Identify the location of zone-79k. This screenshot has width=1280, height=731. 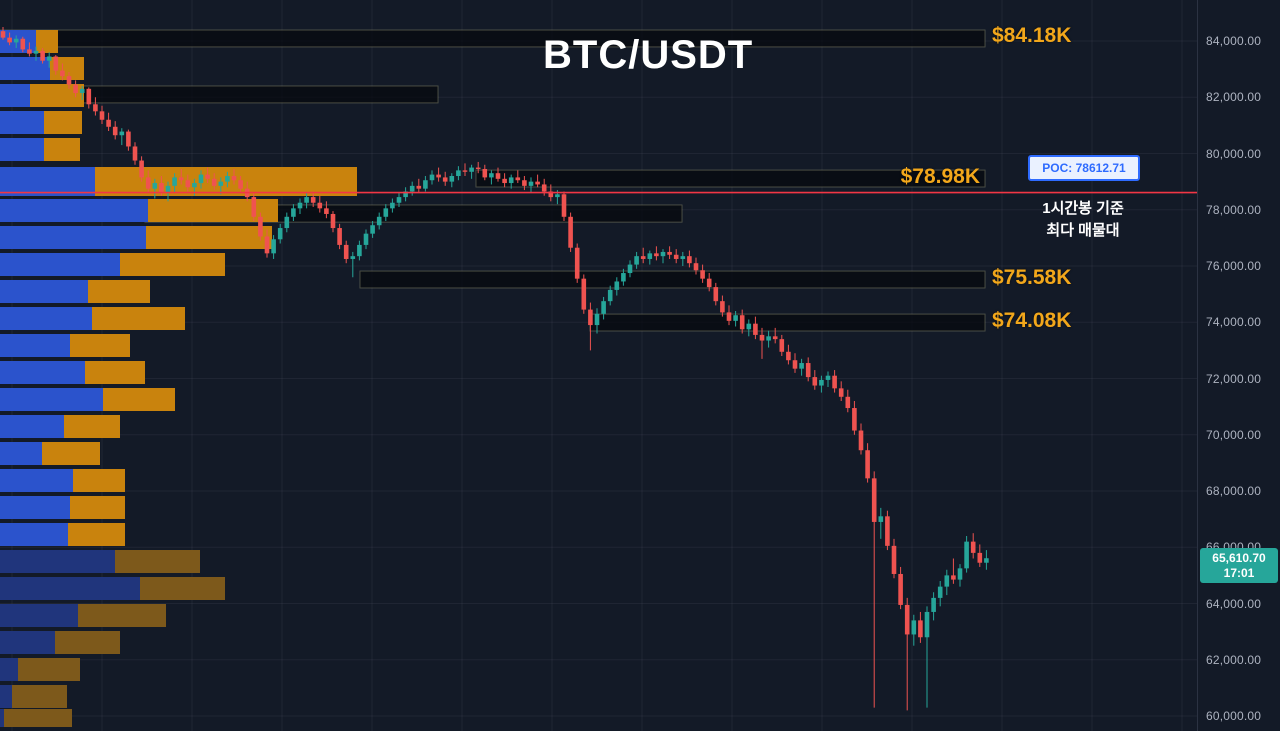
(730, 178).